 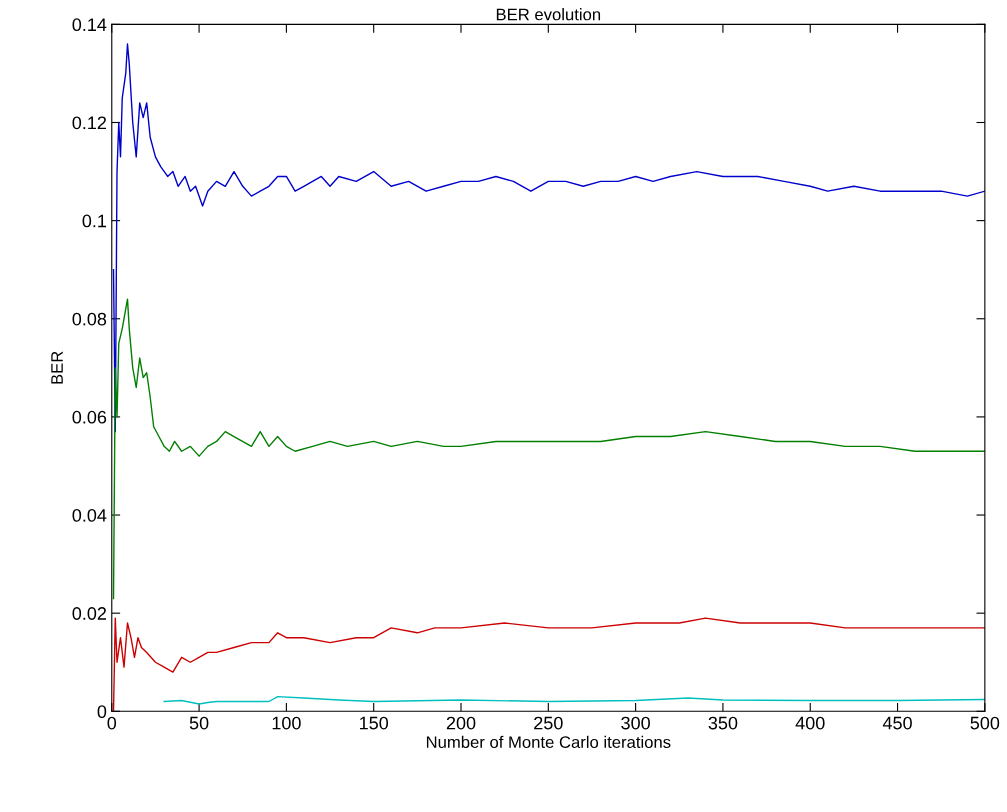 I want to click on x-tick-label: 250, so click(x=548, y=723).